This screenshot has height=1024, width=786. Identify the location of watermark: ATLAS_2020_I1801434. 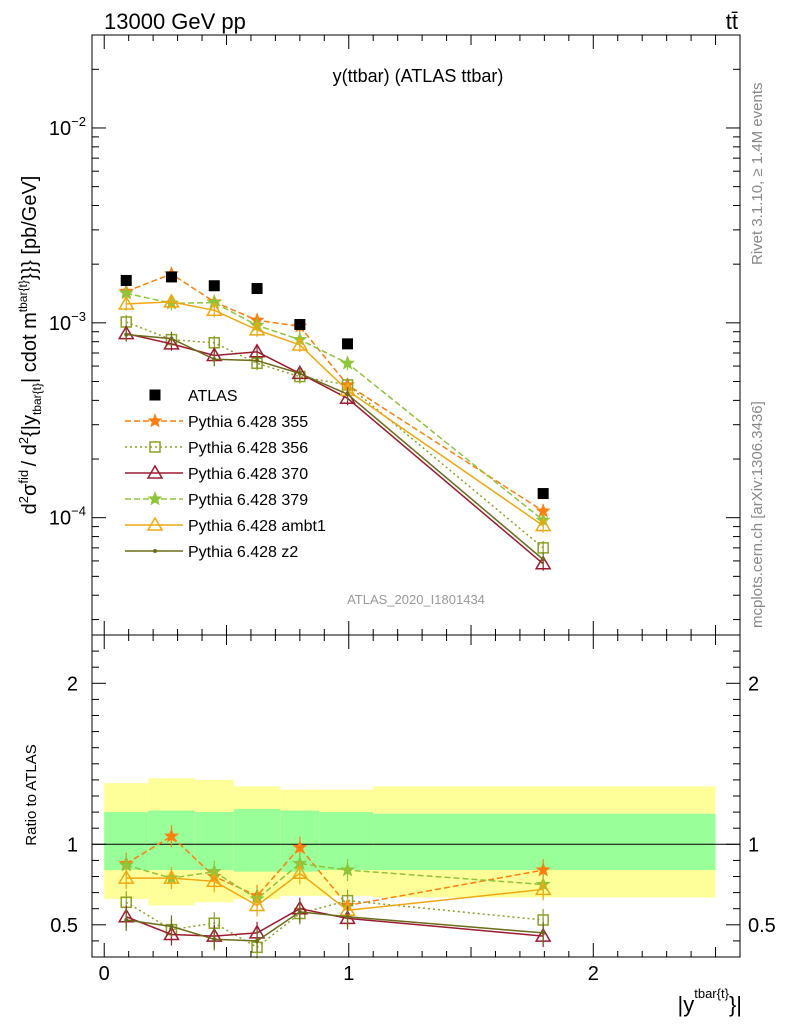
(416, 599).